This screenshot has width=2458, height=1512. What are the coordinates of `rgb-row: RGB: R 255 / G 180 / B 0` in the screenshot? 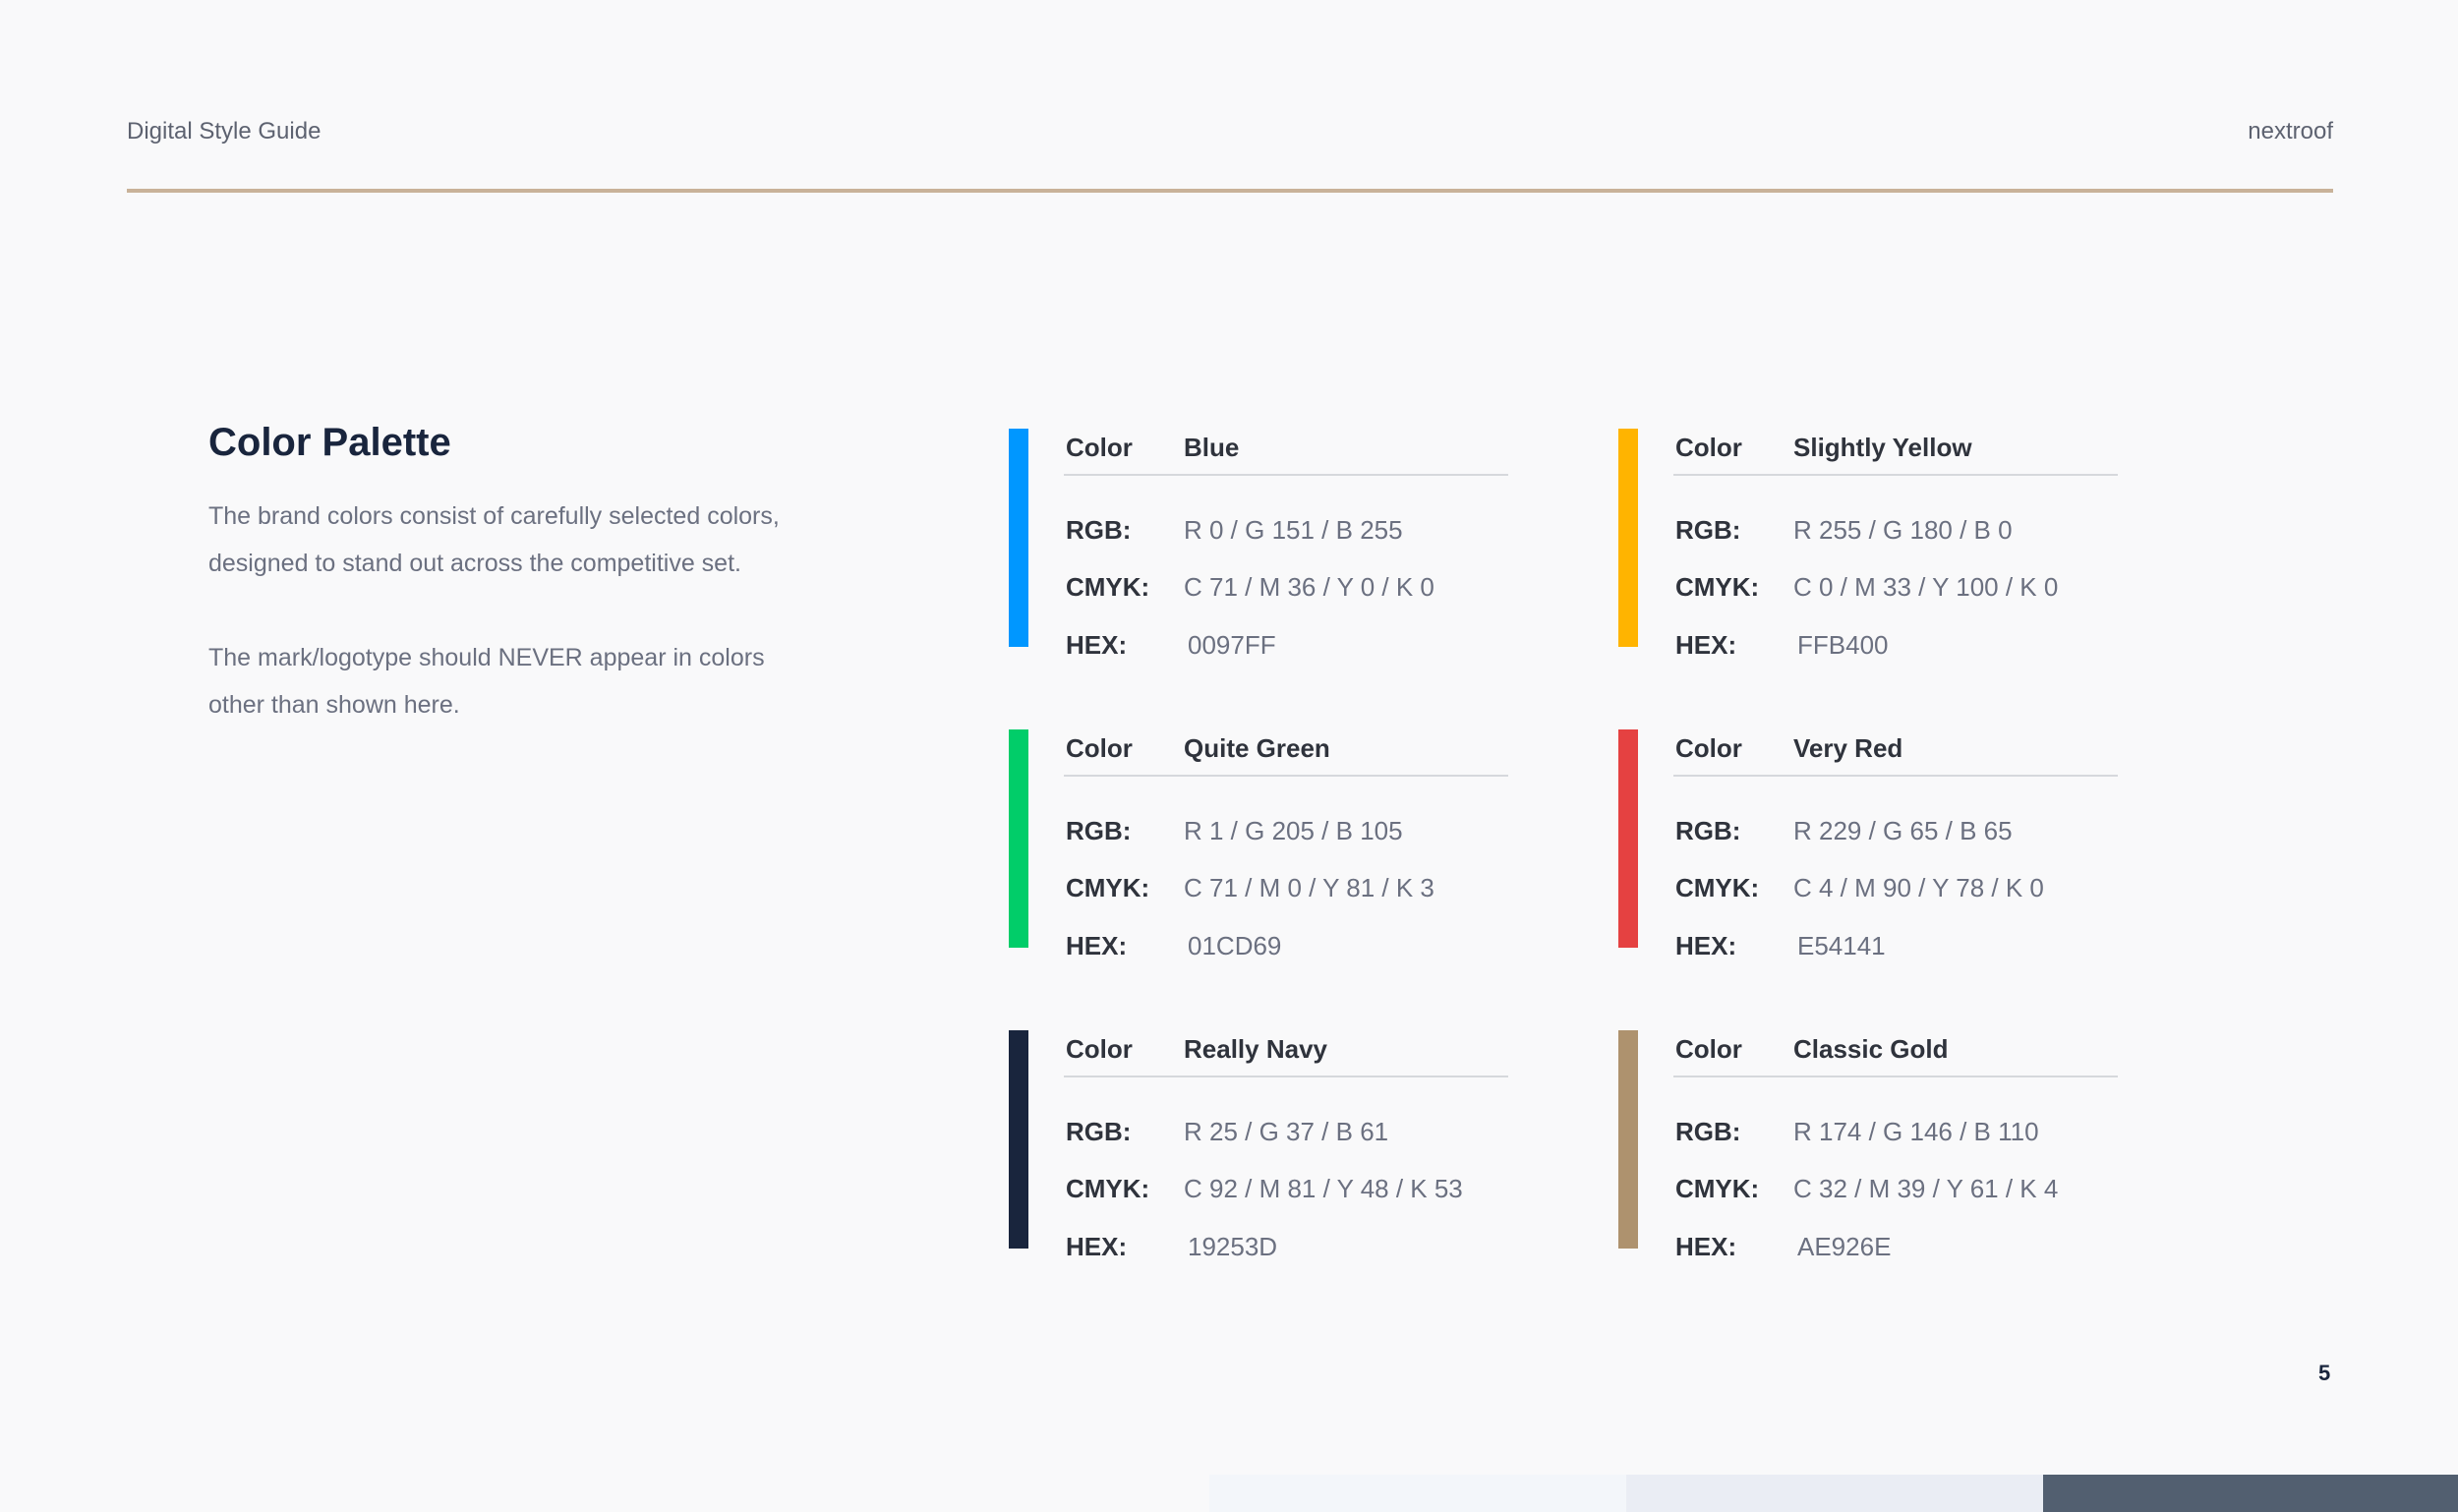 It's located at (1844, 530).